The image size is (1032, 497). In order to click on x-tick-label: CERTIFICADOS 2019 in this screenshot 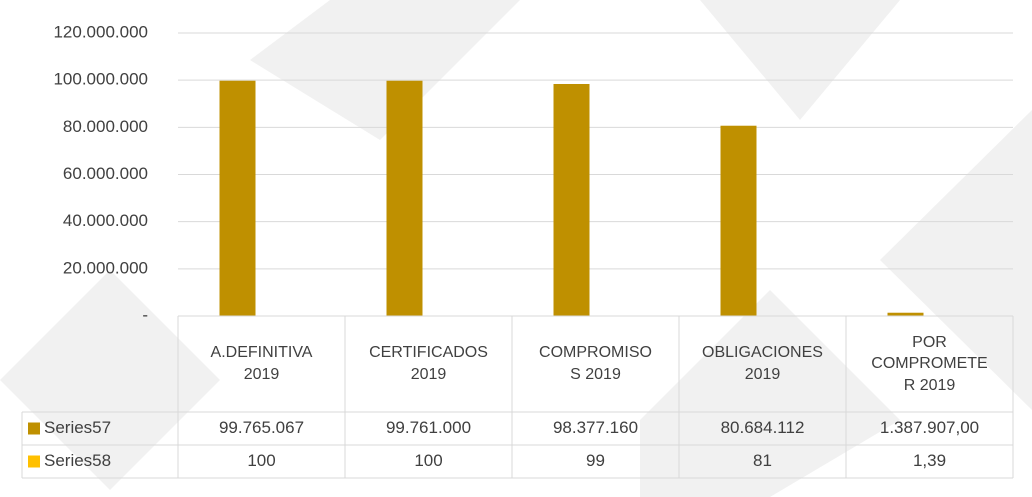, I will do `click(428, 363)`.